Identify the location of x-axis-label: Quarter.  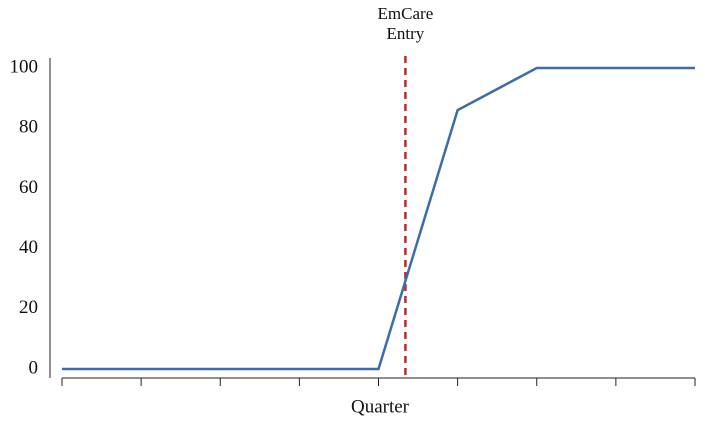
(380, 406).